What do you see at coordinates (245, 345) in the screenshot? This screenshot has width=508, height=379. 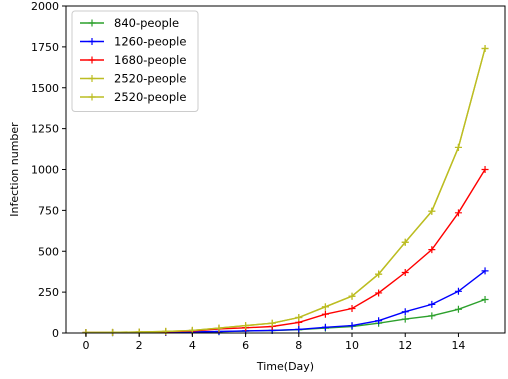 I see `x-tick-label: 6` at bounding box center [245, 345].